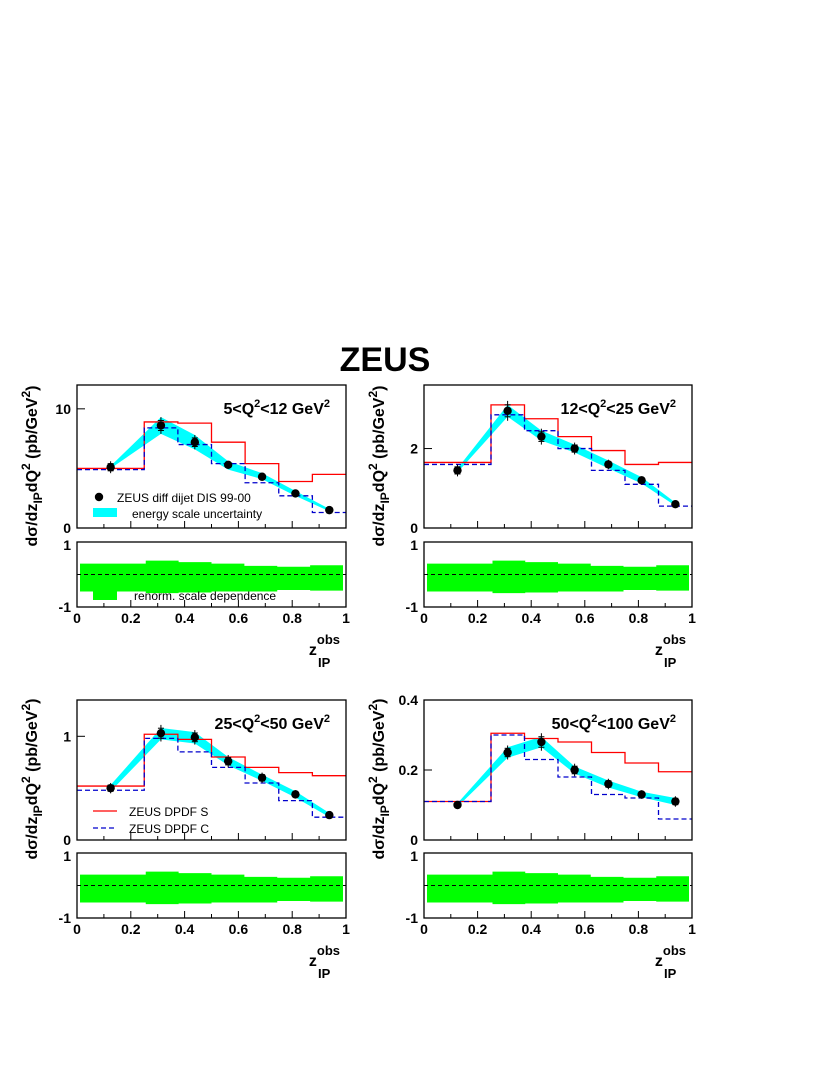  Describe the element at coordinates (638, 409) in the screenshot. I see `panel-label-part: <25 GeV` at that location.